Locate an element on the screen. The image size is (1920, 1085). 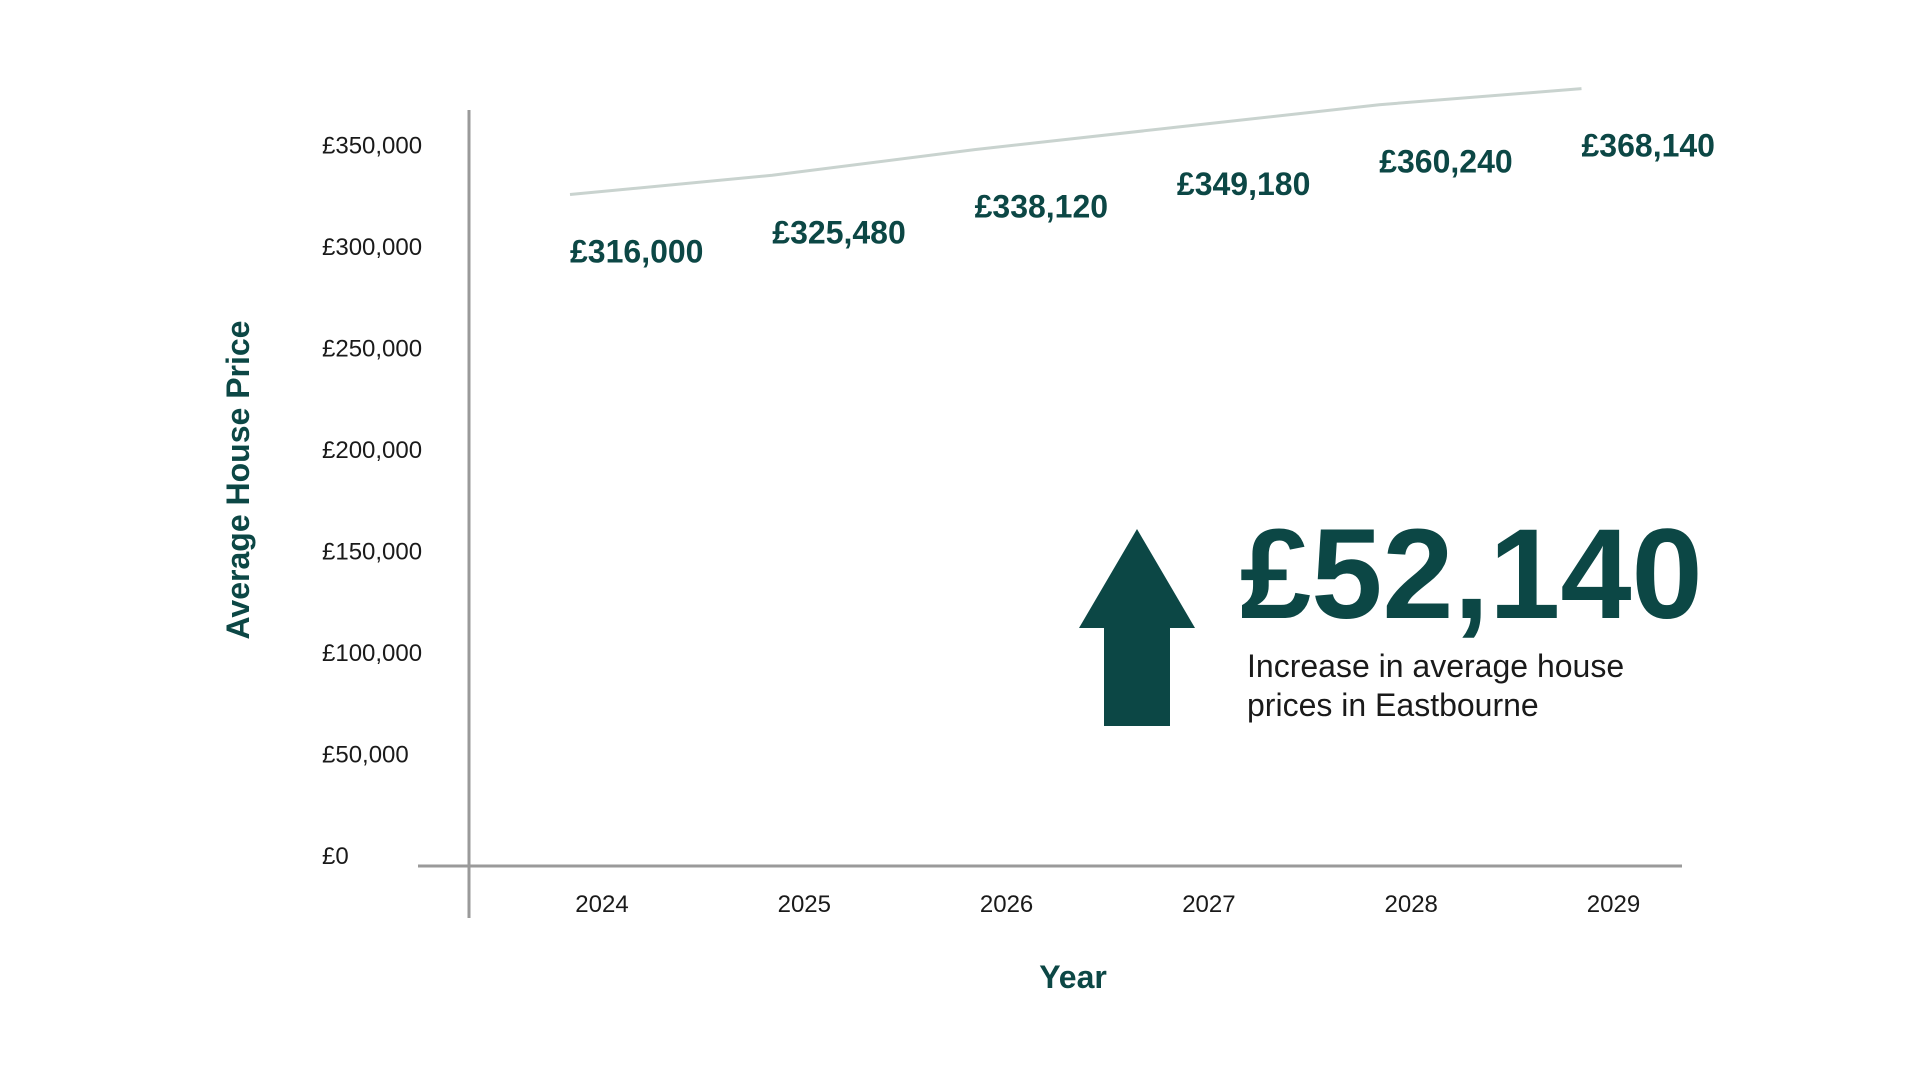
y-tick-label: £200,000 is located at coordinates (372, 450).